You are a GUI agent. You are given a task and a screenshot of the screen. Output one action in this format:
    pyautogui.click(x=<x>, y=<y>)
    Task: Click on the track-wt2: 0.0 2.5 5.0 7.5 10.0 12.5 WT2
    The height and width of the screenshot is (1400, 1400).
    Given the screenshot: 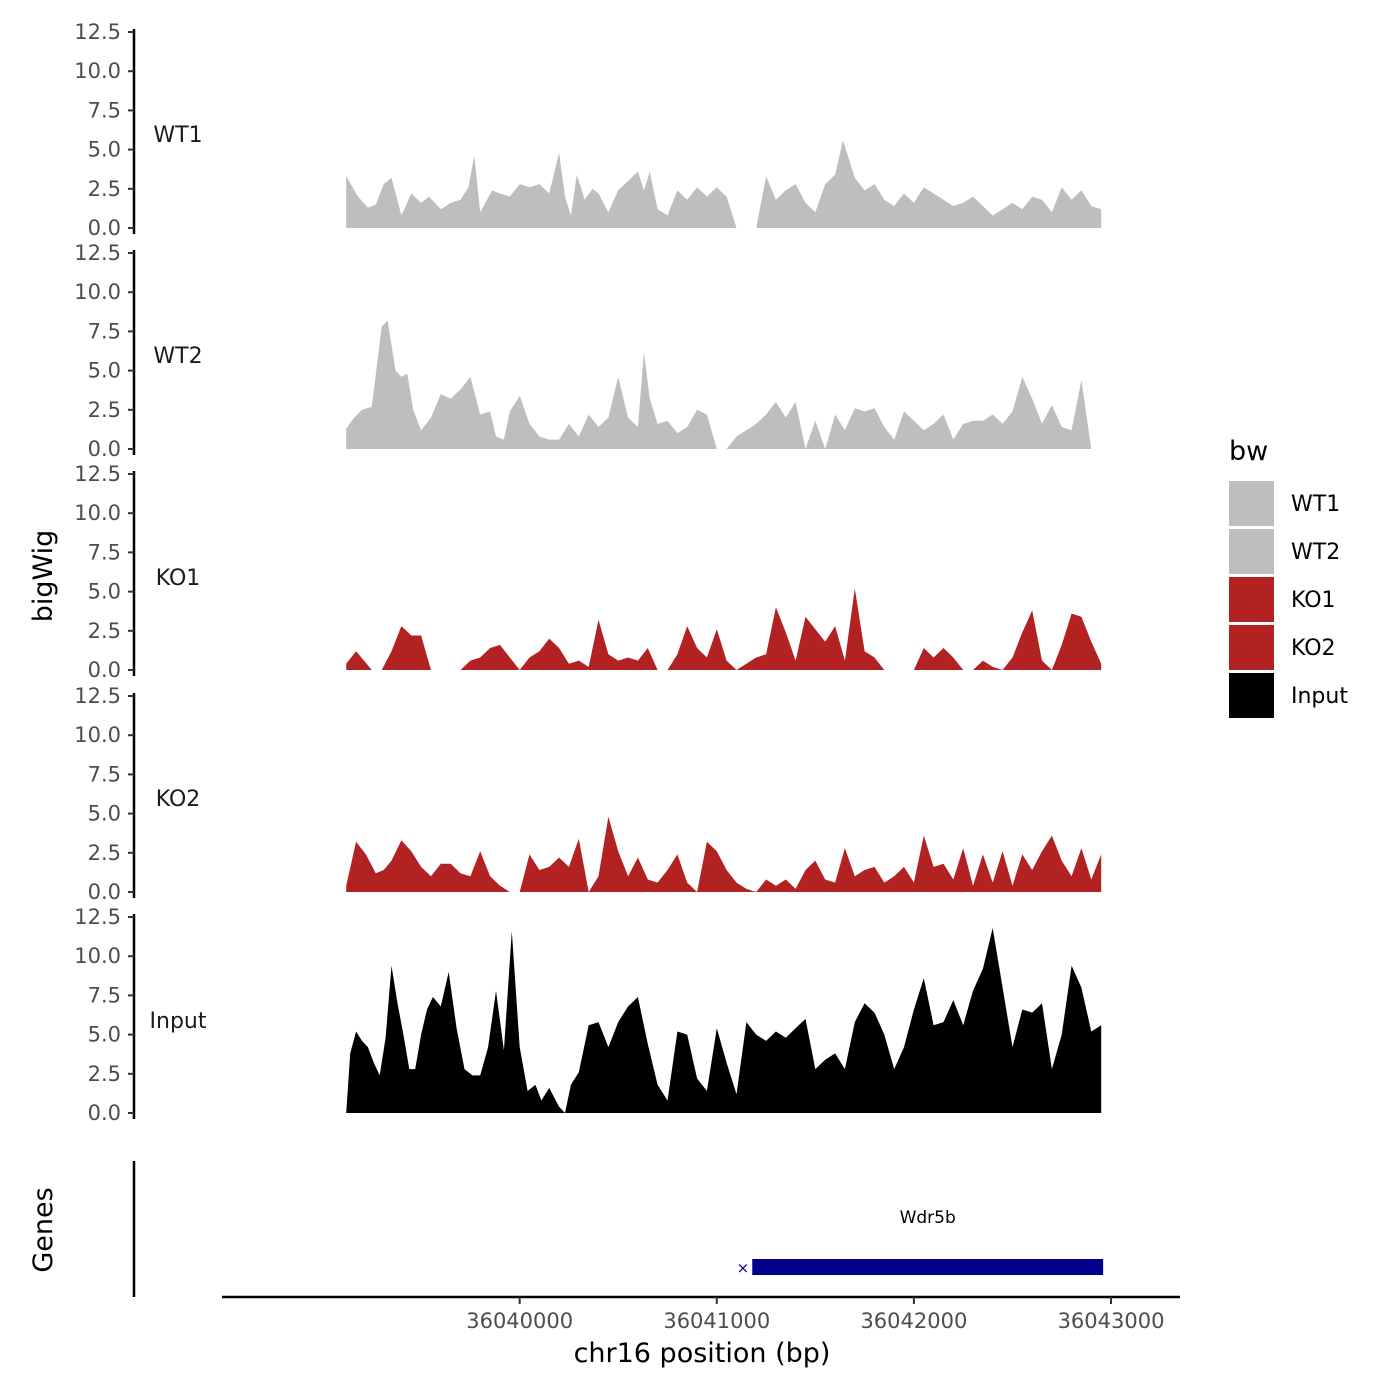 What is the action you would take?
    pyautogui.click(x=588, y=351)
    